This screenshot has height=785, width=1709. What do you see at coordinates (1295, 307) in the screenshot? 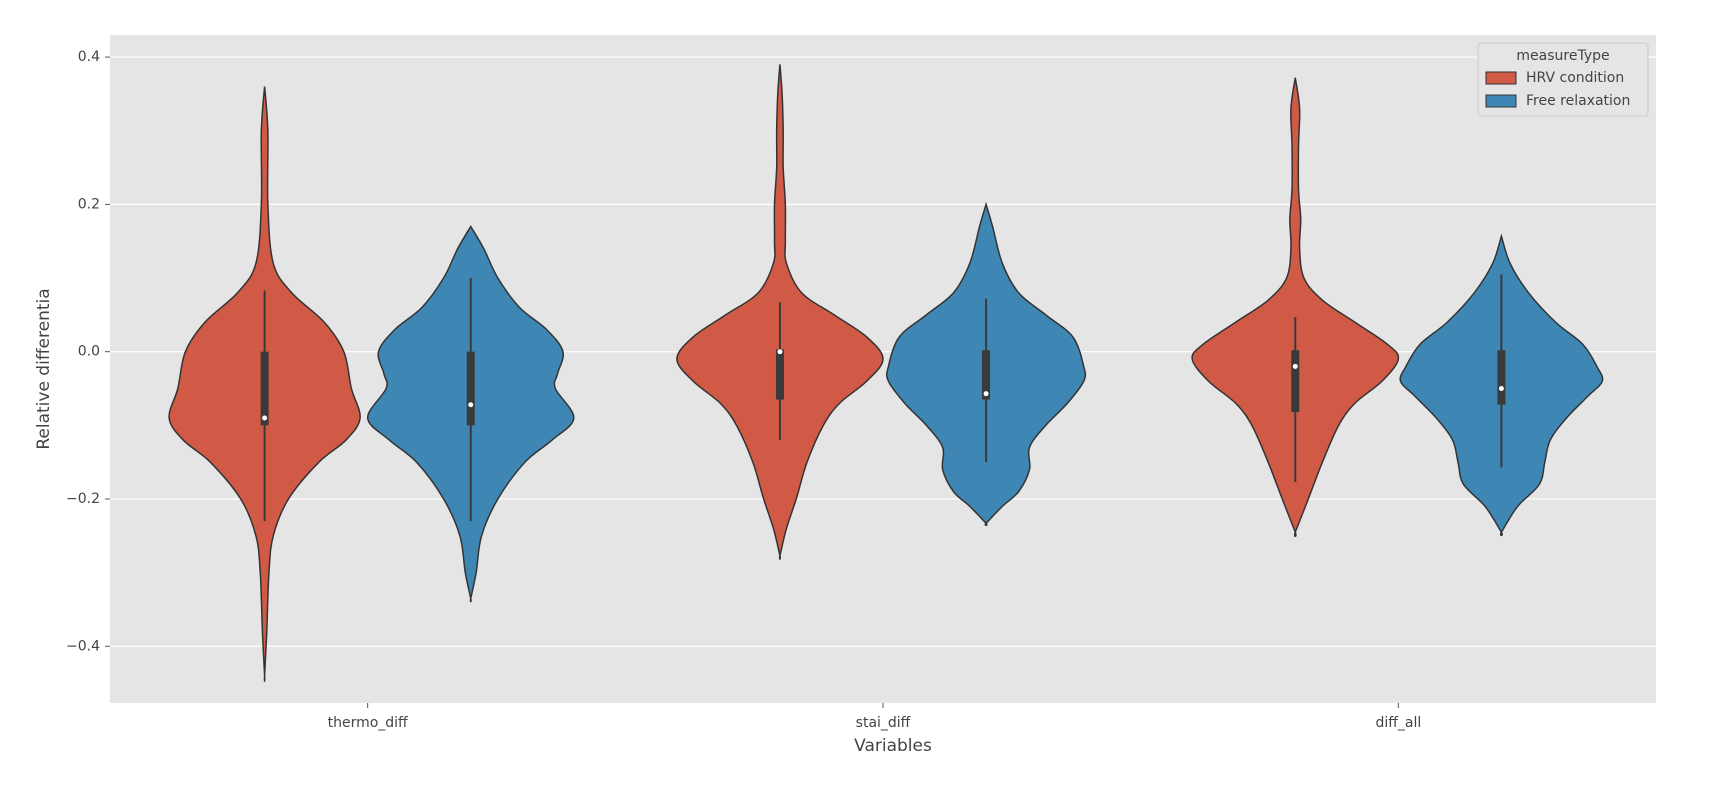
I see `violin-body` at bounding box center [1295, 307].